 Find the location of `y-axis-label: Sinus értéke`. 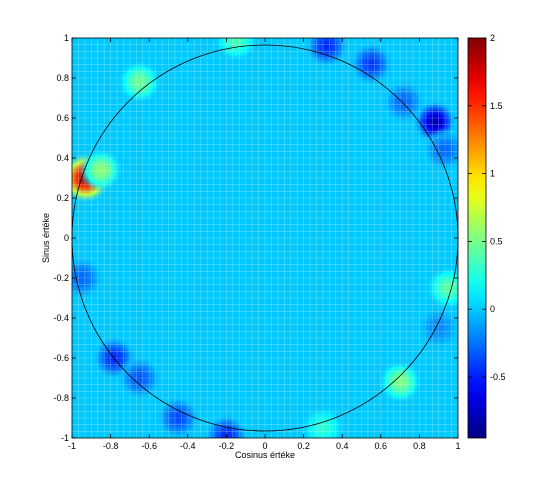

y-axis-label: Sinus értéke is located at coordinates (46, 238).